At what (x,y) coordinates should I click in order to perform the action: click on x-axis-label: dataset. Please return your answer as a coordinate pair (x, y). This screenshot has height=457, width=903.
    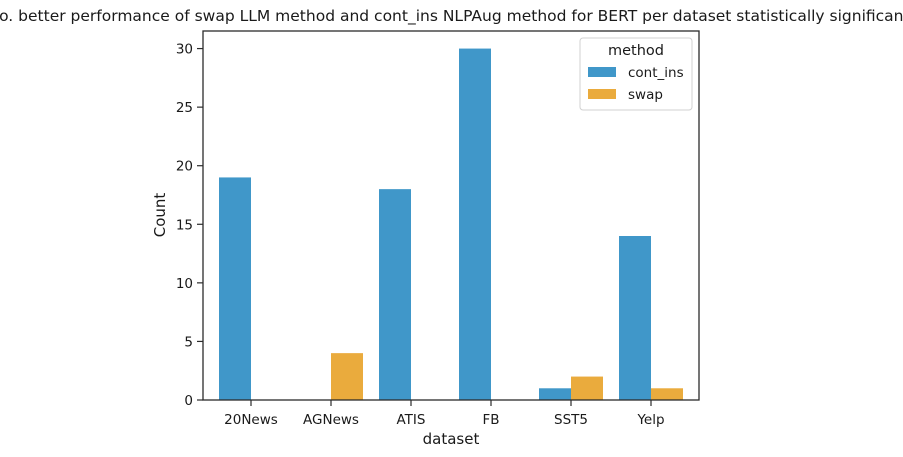
    Looking at the image, I should click on (451, 439).